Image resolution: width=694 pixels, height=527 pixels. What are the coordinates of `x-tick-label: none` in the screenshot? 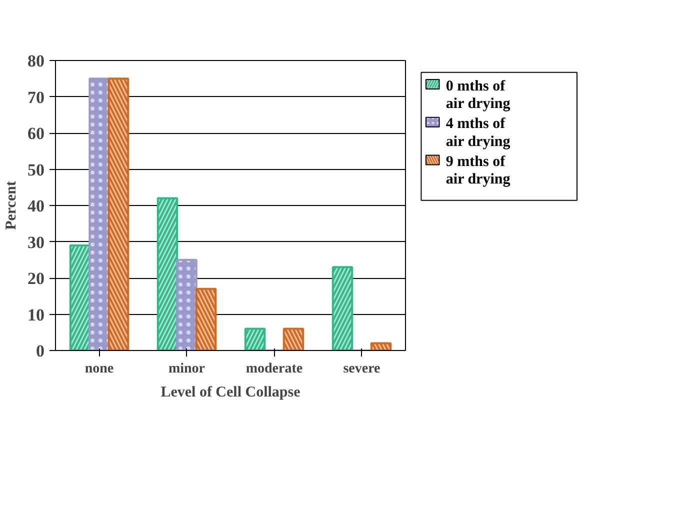 It's located at (99, 369).